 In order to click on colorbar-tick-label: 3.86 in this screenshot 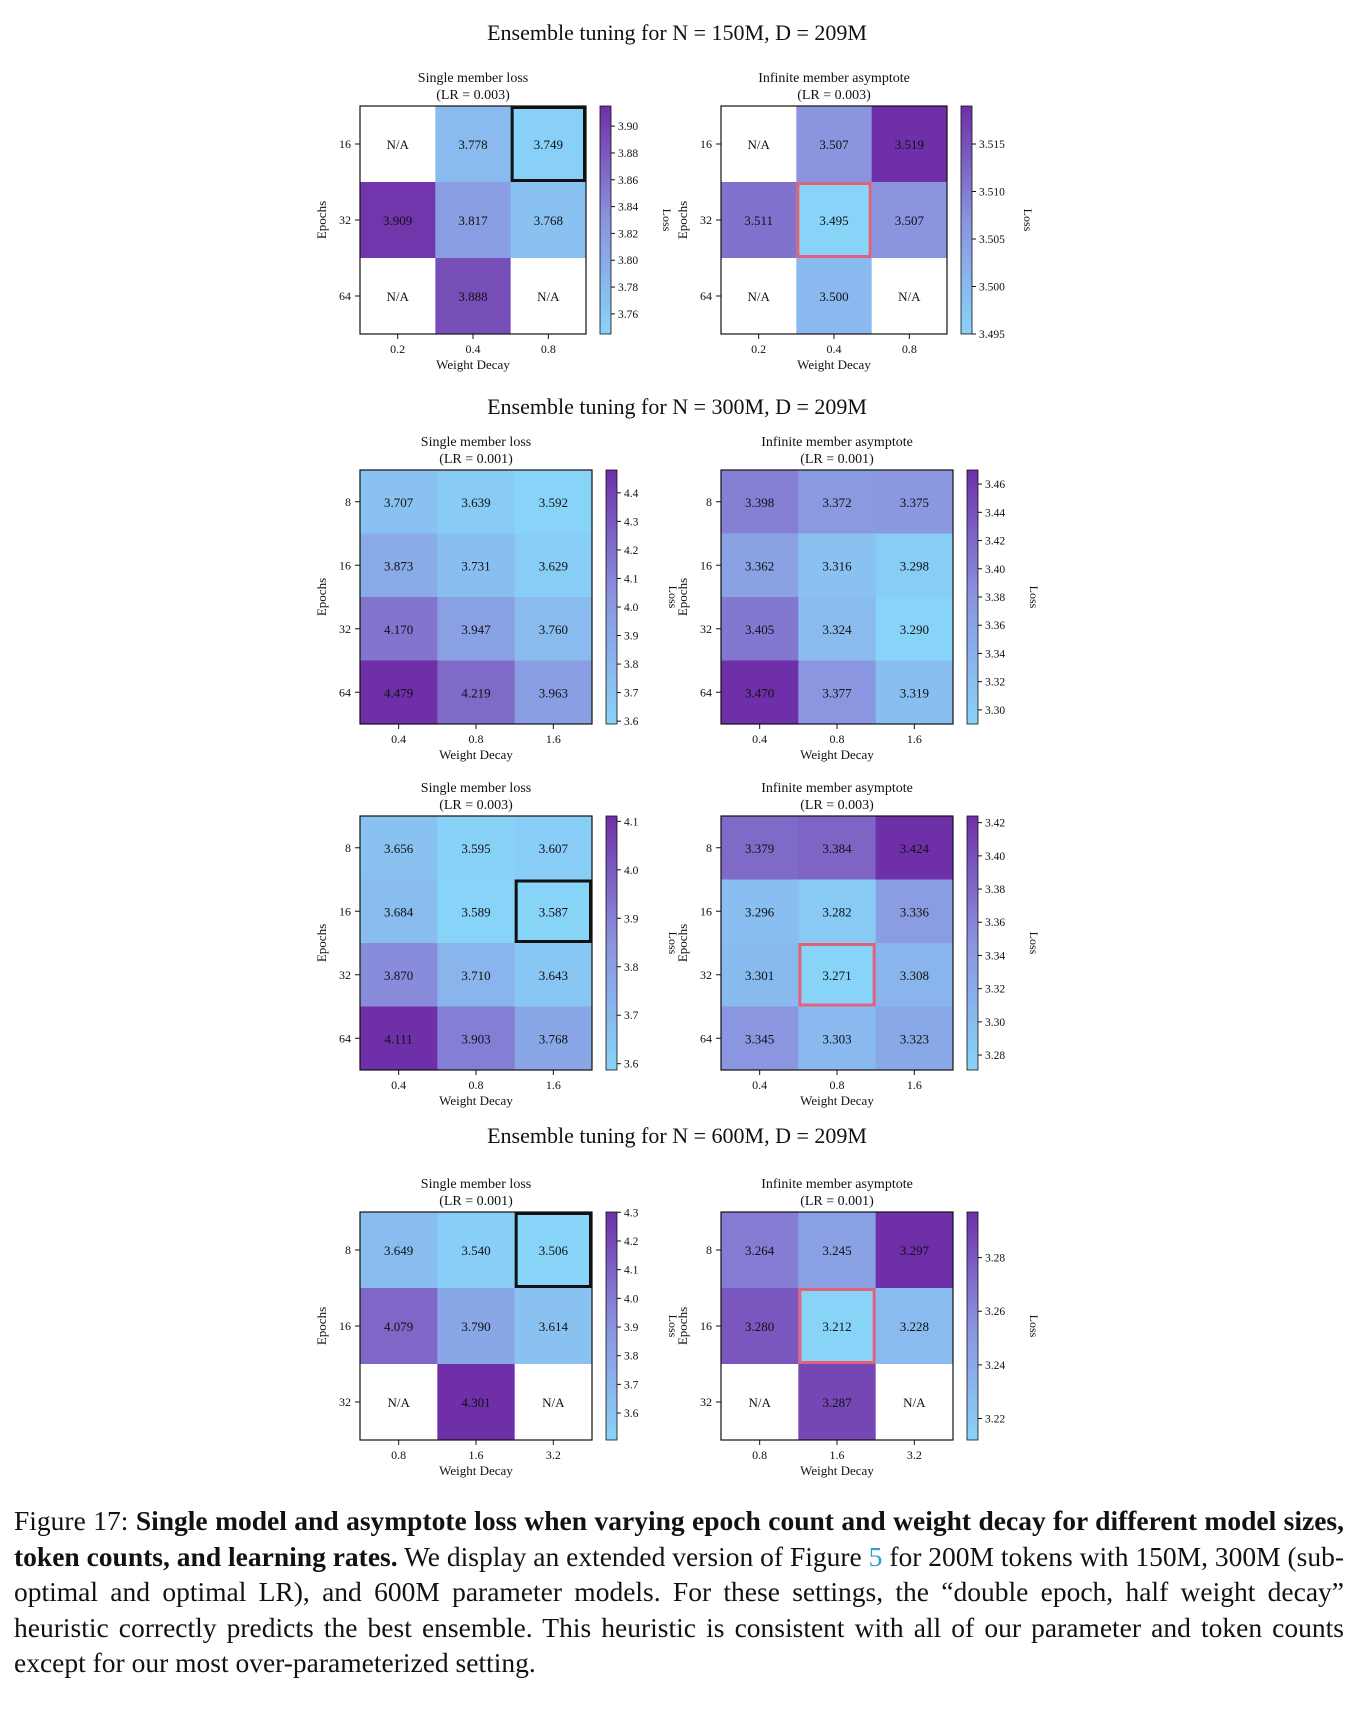, I will do `click(628, 181)`.